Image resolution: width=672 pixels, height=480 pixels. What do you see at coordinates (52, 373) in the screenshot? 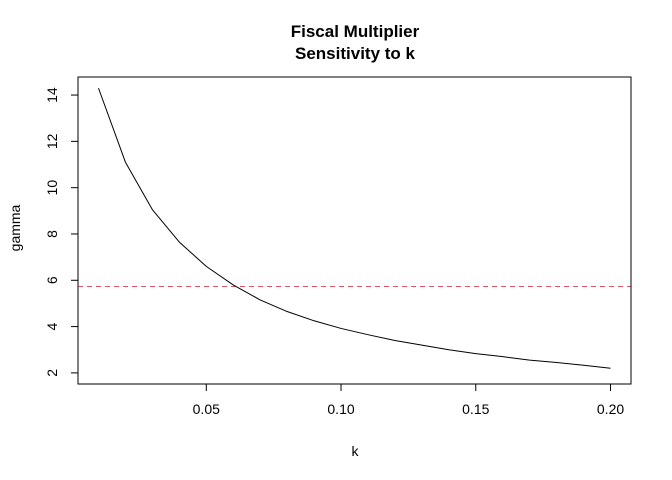
I see `y-tick-label: 2` at bounding box center [52, 373].